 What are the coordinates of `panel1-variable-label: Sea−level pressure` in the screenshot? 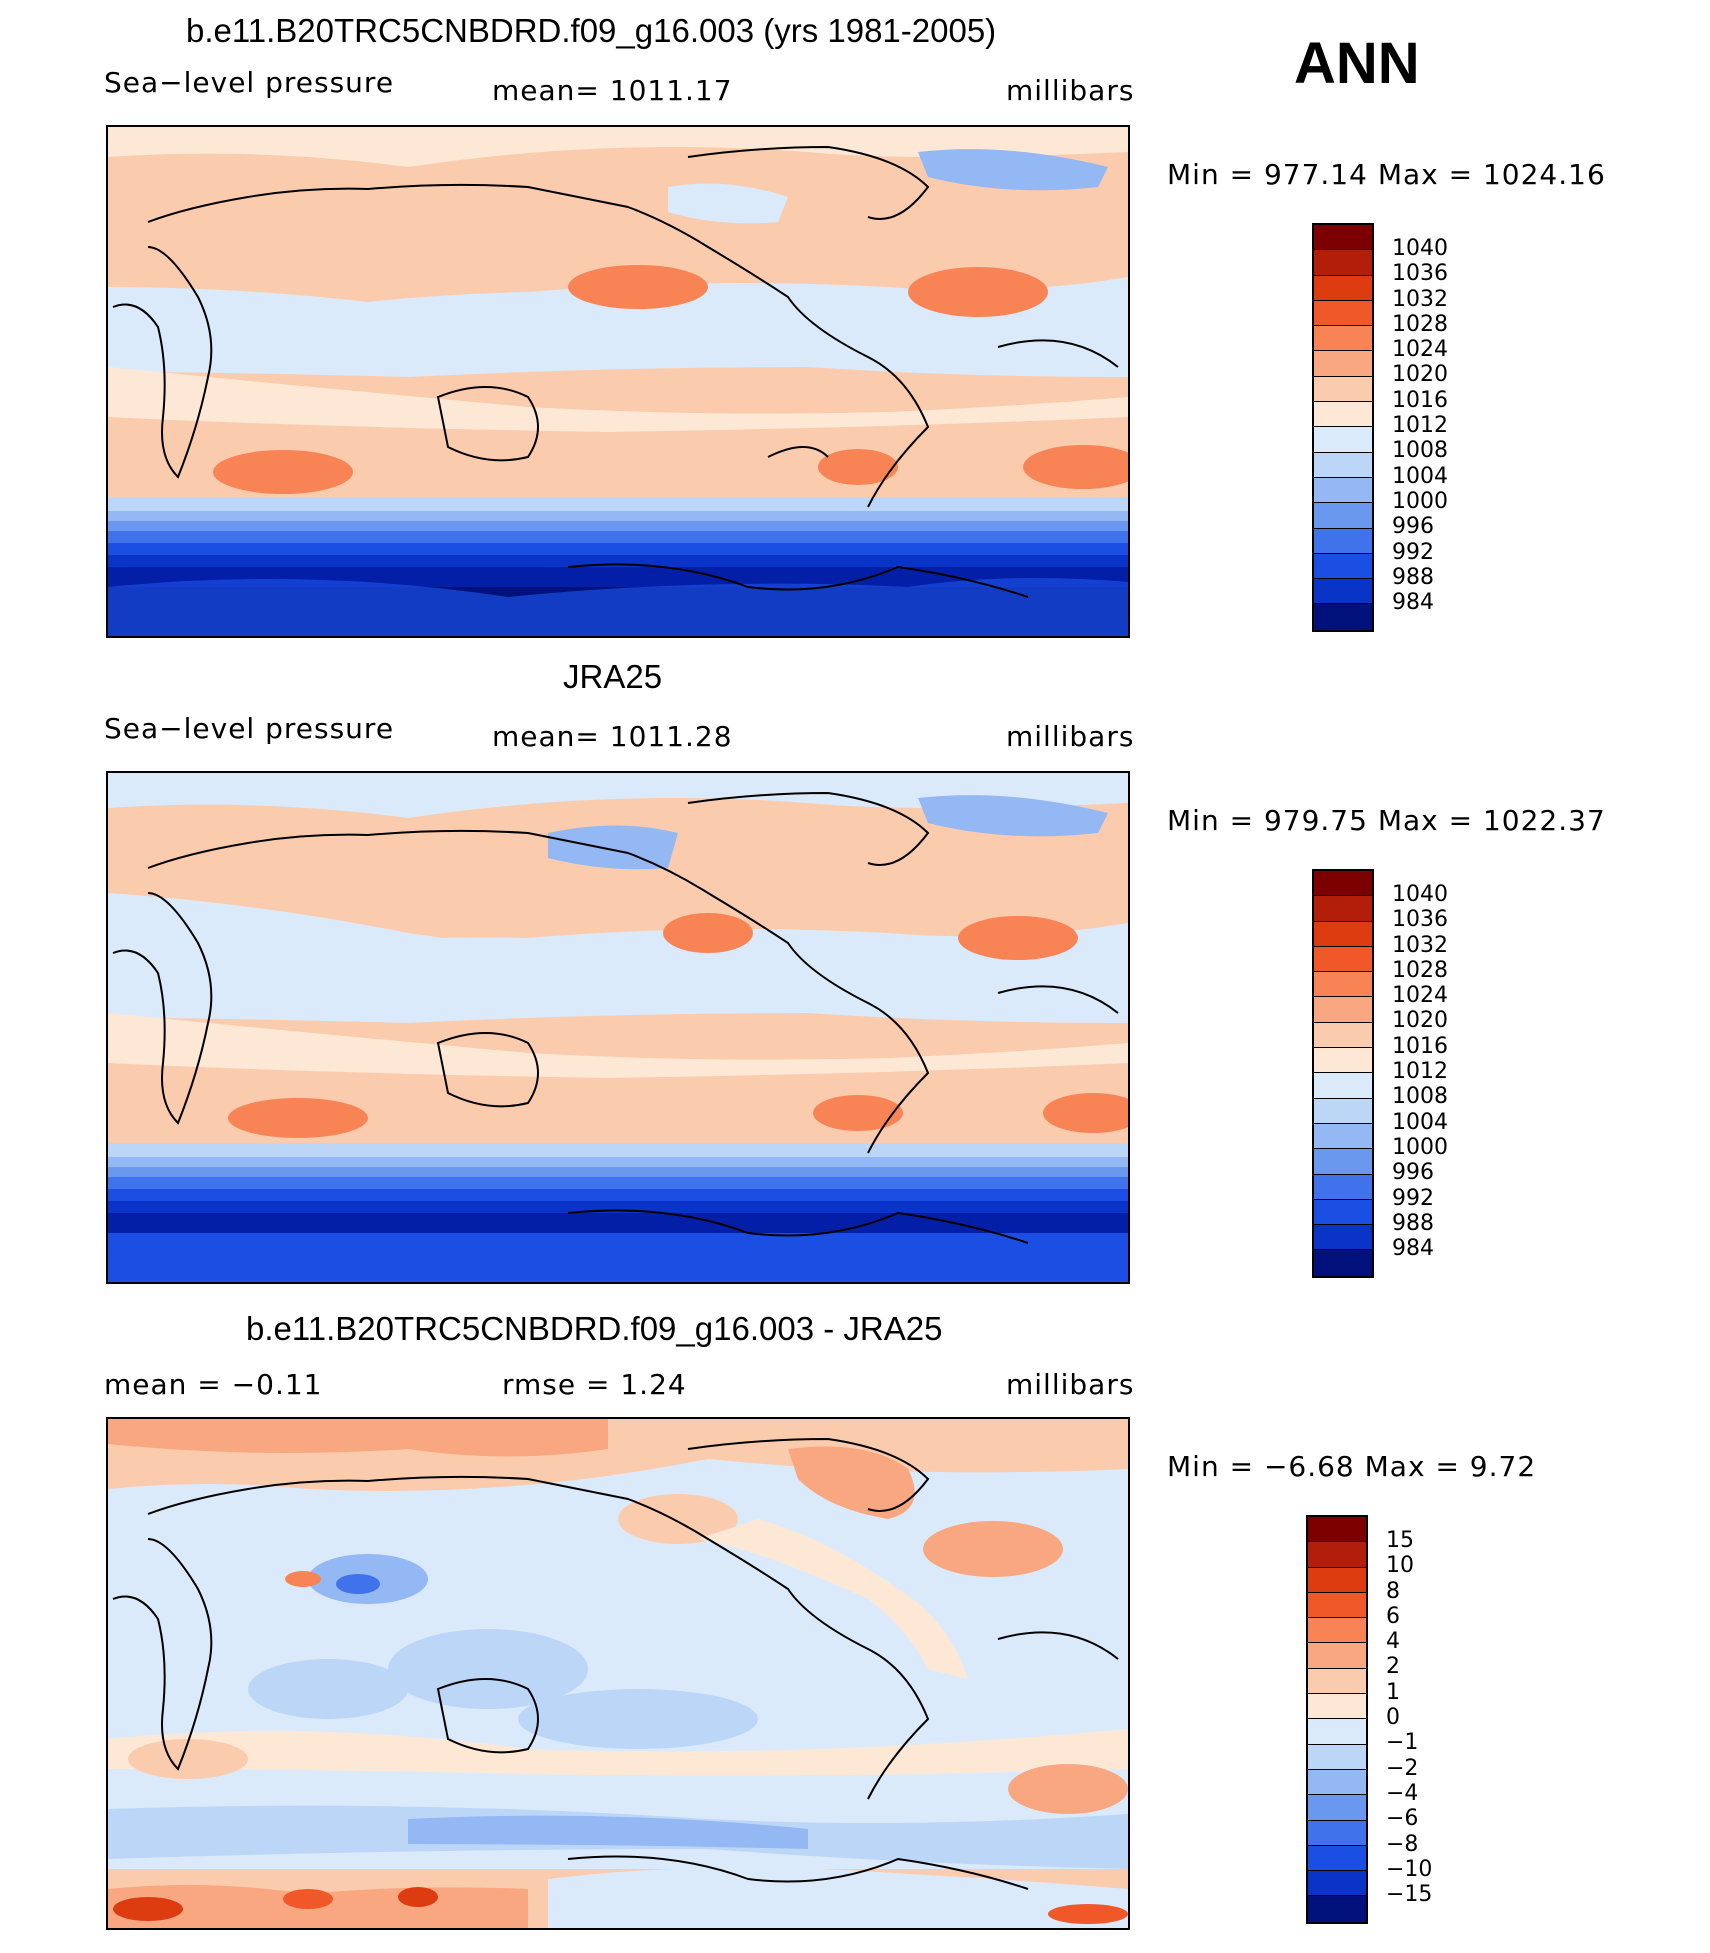 It's located at (249, 82).